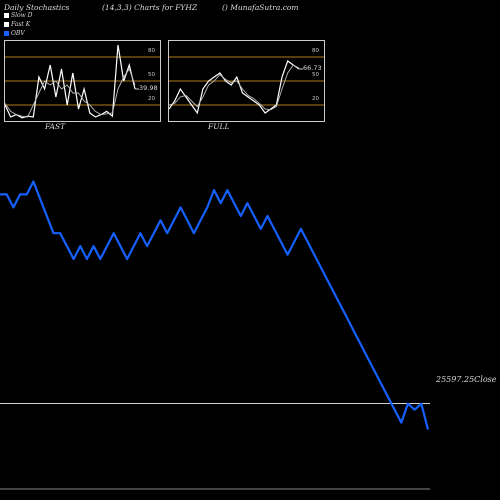 The height and width of the screenshot is (500, 500). What do you see at coordinates (55, 126) in the screenshot?
I see `fast-panel-title: FAST` at bounding box center [55, 126].